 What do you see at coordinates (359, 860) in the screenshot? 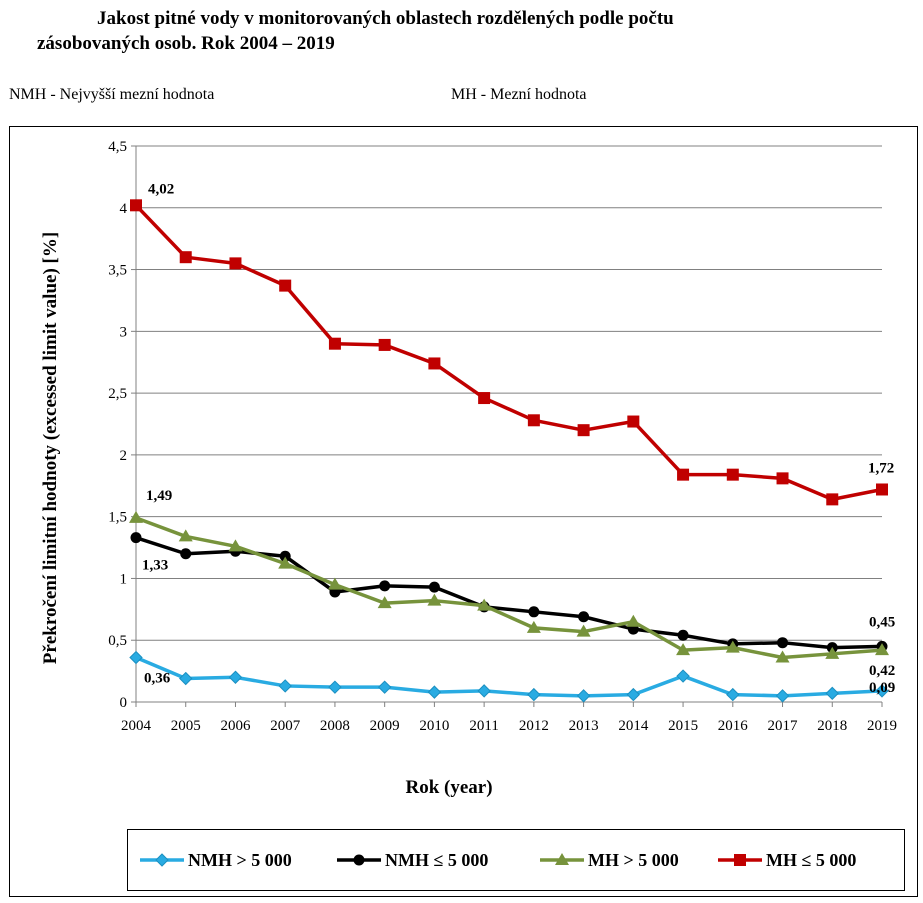
I see `legend-marker-nmh-small` at bounding box center [359, 860].